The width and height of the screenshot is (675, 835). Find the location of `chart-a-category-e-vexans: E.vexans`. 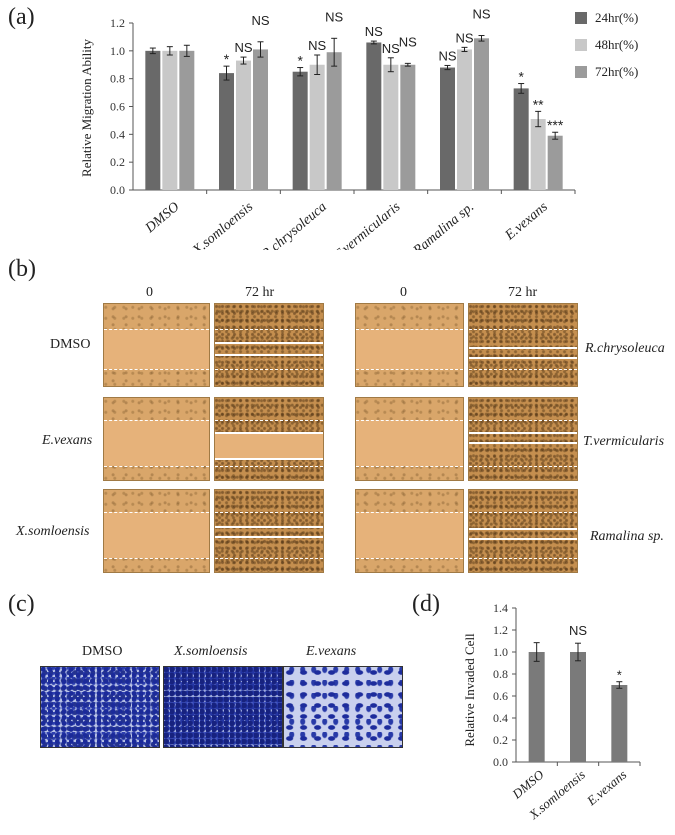

chart-a-category-e-vexans: E.vexans is located at coordinates (526, 221).